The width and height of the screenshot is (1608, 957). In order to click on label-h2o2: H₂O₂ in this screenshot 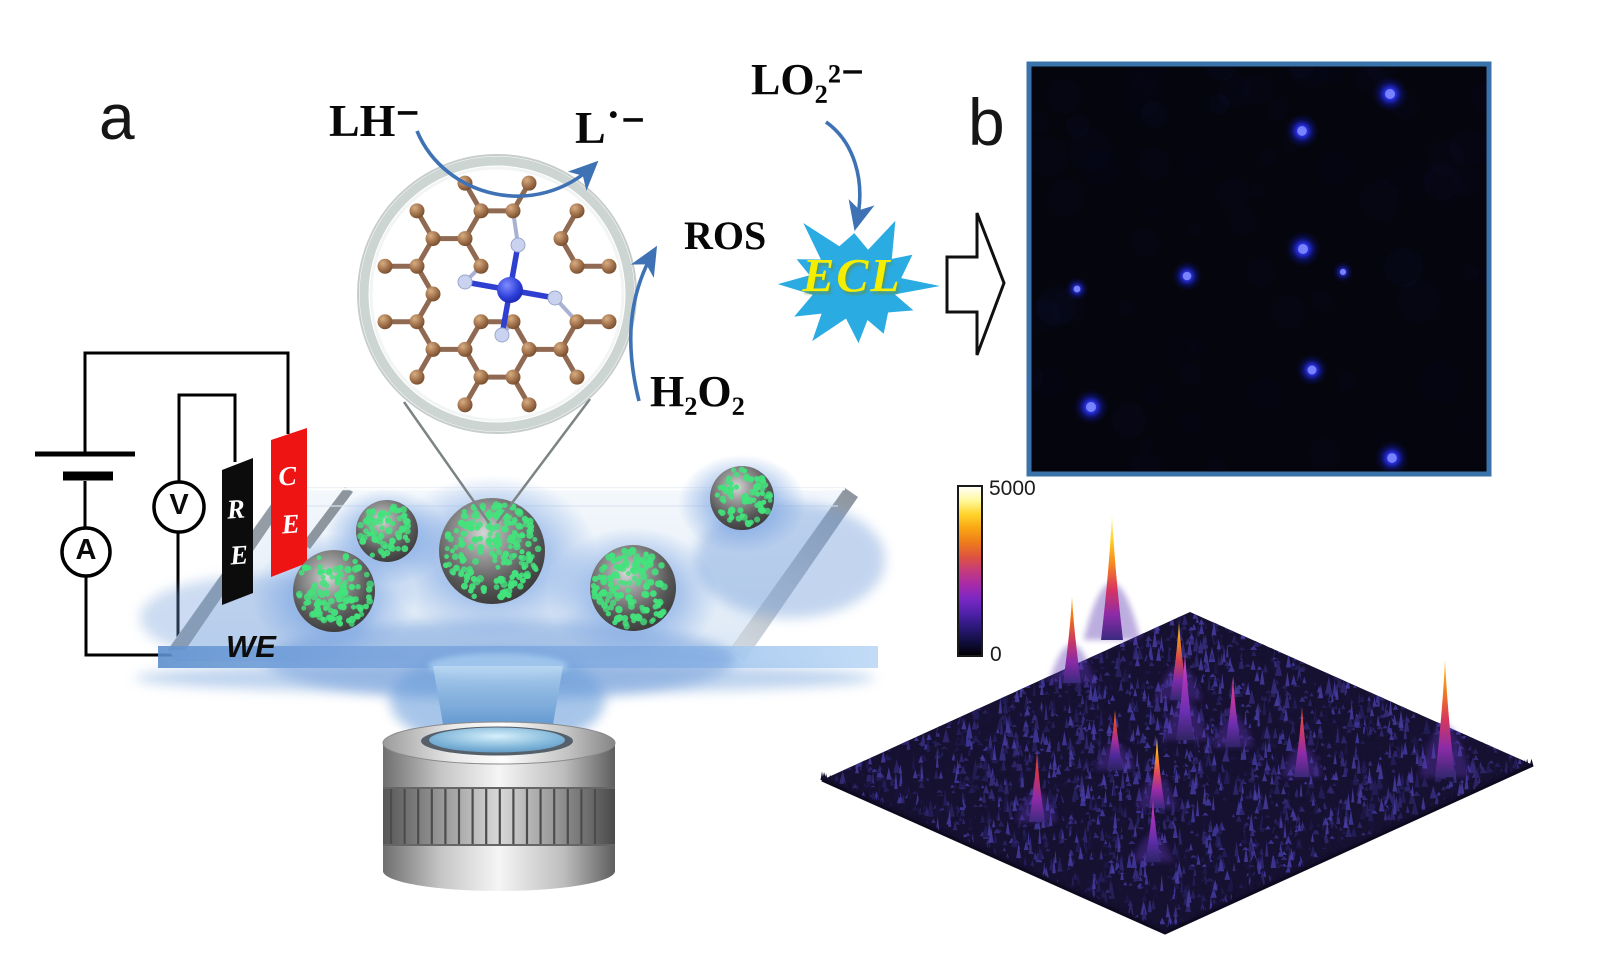, I will do `click(697, 391)`.